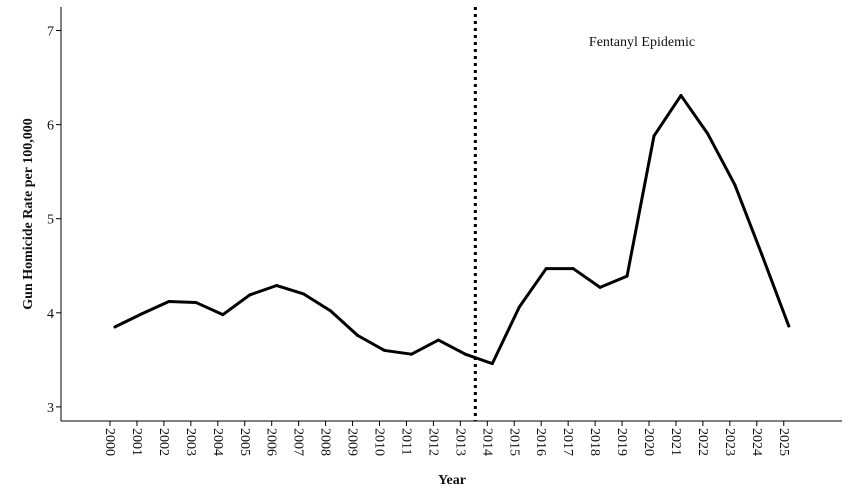  I want to click on x-tick-label: 2002, so click(163, 442).